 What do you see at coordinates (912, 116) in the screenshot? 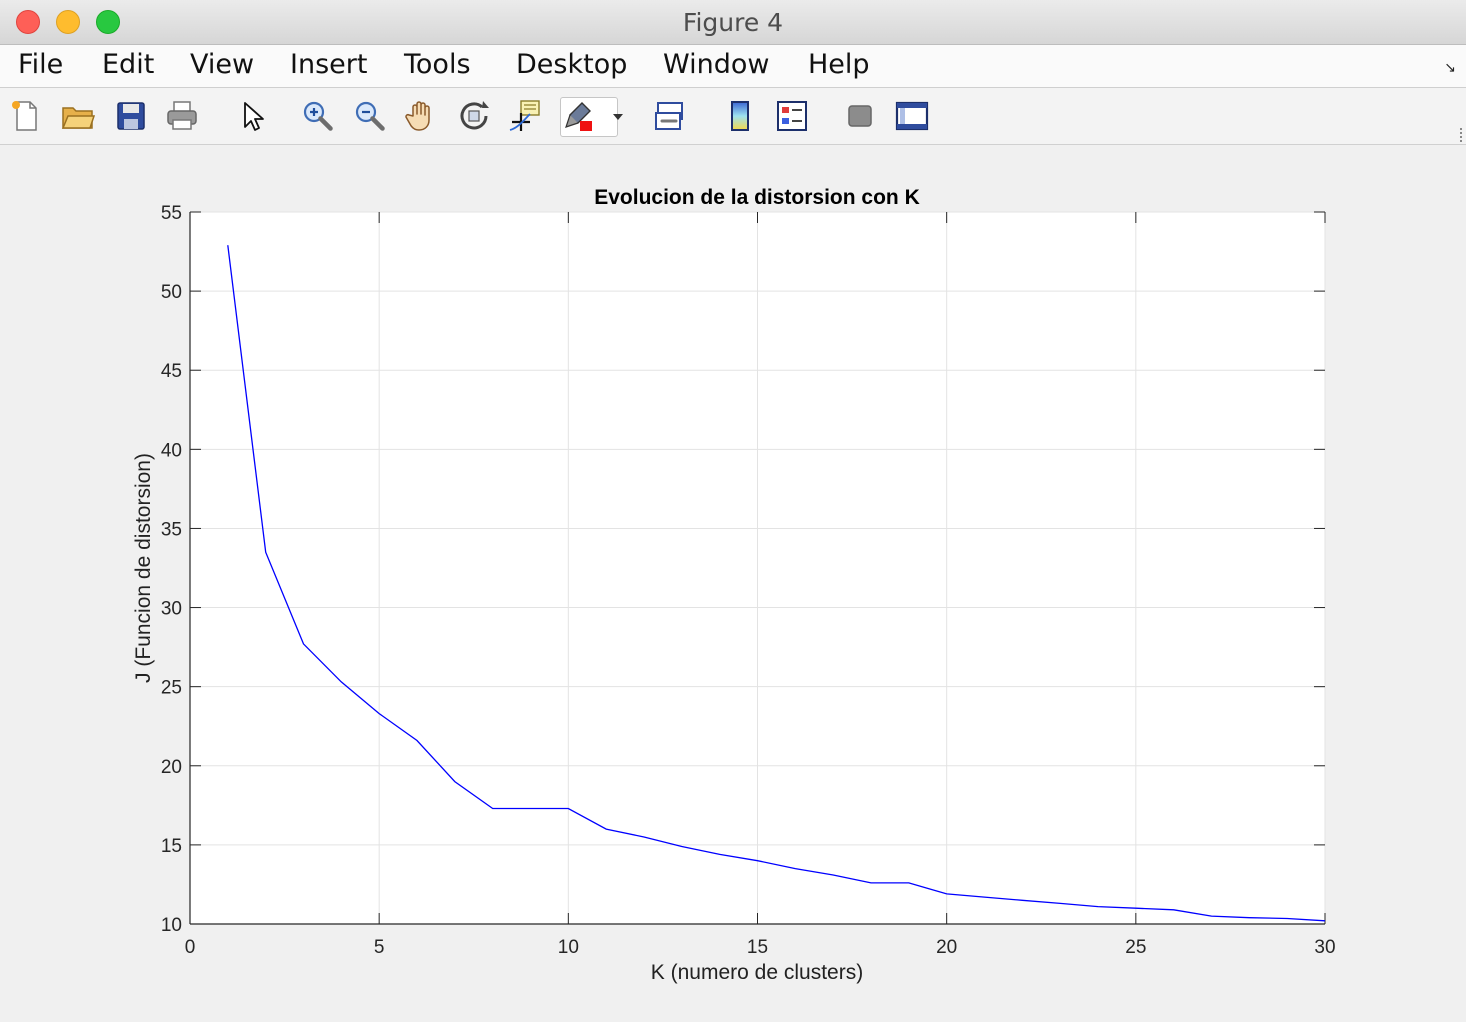
I see `show-plot-tools-icon` at bounding box center [912, 116].